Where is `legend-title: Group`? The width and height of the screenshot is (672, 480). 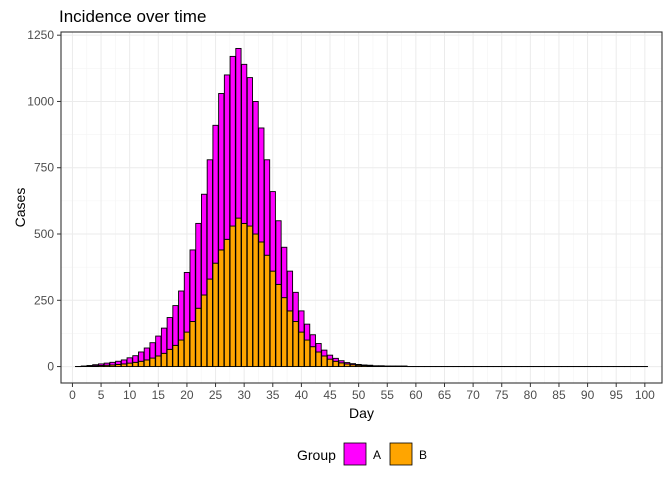 legend-title: Group is located at coordinates (316, 455).